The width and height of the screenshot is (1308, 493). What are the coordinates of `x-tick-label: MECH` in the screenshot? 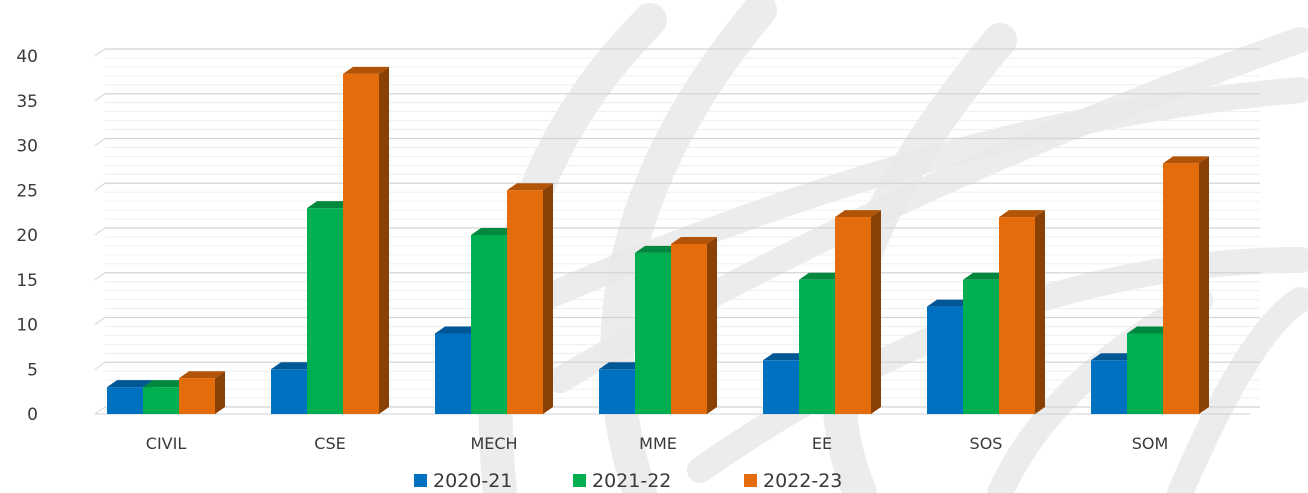 It's located at (493, 443).